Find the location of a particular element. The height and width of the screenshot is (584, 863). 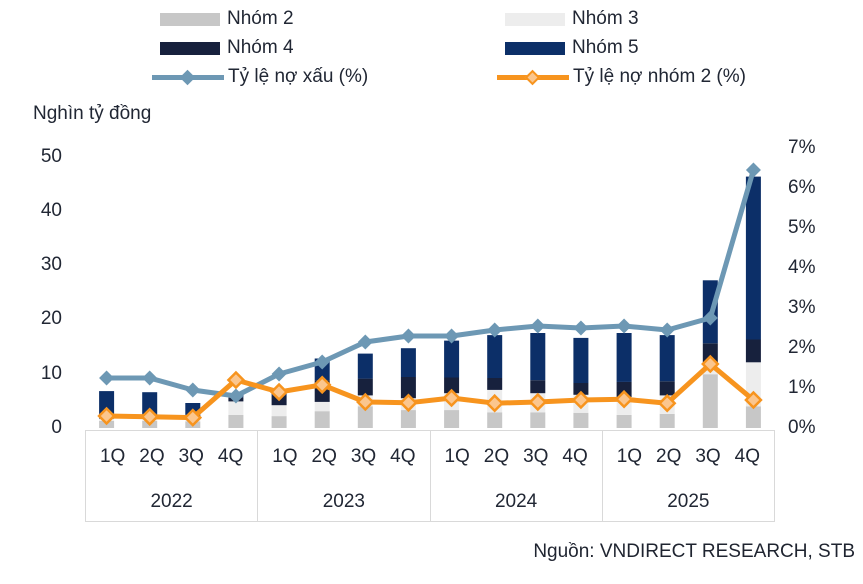

nhom-3-swatch-icon is located at coordinates (535, 19).